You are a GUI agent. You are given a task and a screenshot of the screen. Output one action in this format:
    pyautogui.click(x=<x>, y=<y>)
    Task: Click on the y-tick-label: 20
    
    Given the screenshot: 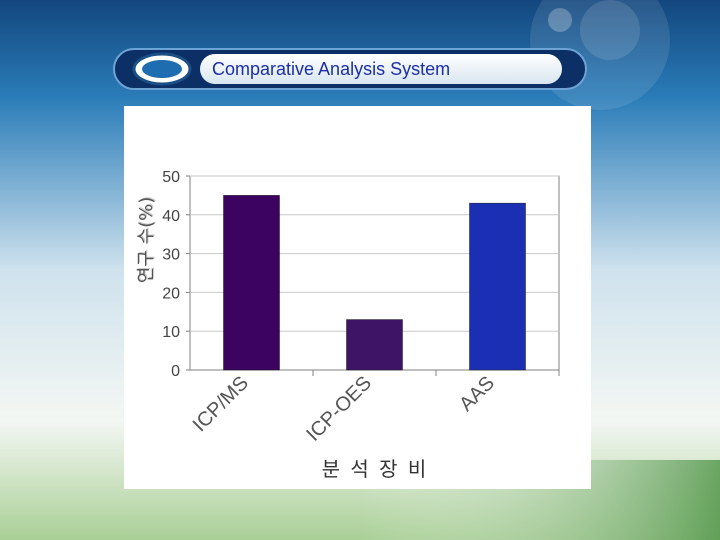 What is the action you would take?
    pyautogui.click(x=171, y=293)
    